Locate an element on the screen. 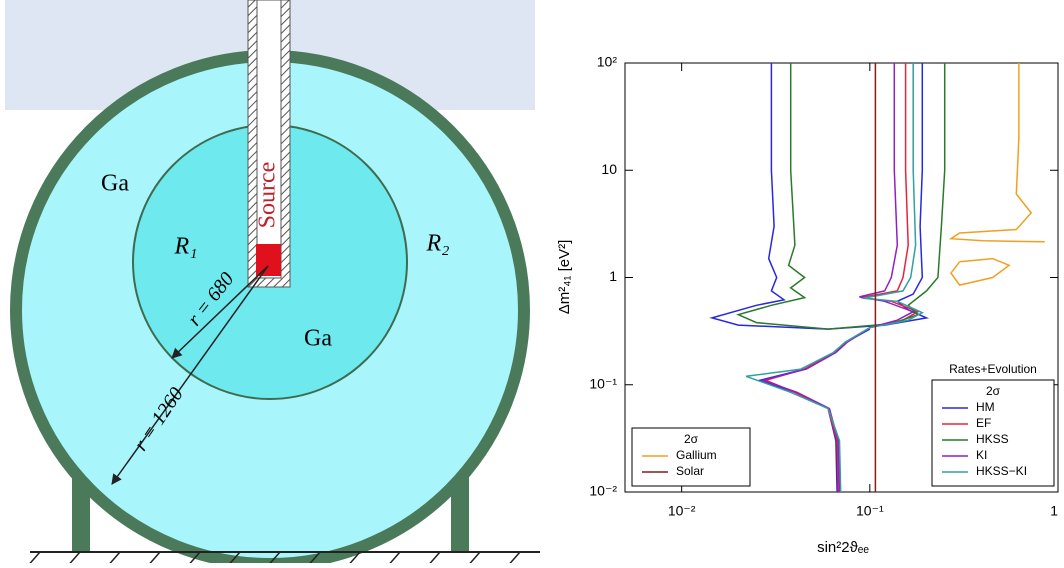 The image size is (1064, 568). y-tick-label: 10⁻² is located at coordinates (603, 491).